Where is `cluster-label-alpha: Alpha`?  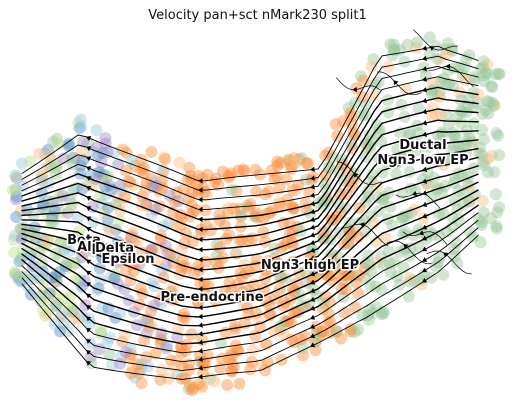 cluster-label-alpha: Alpha is located at coordinates (98, 247).